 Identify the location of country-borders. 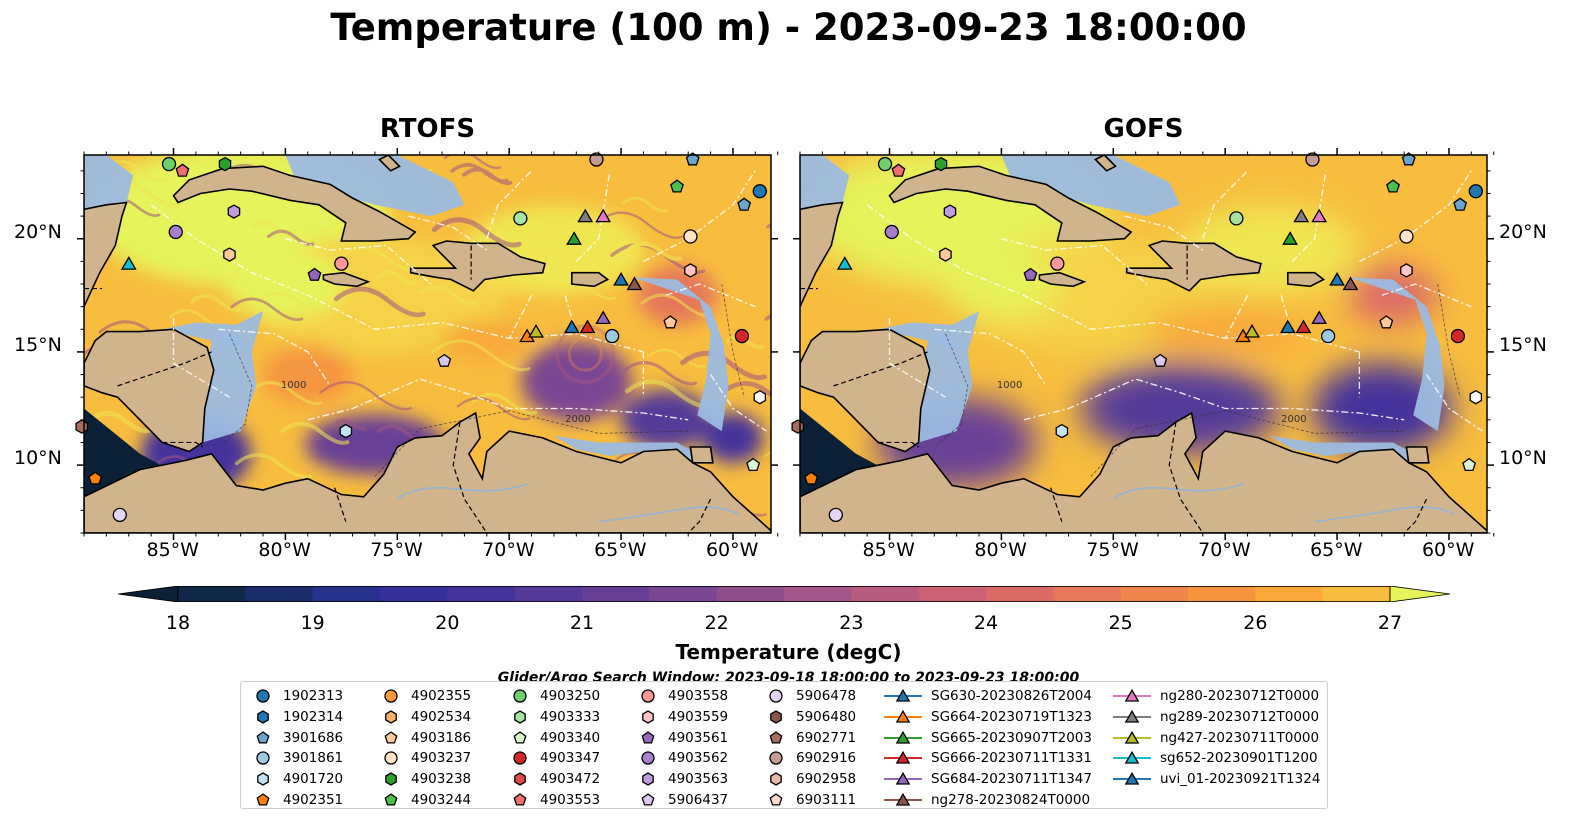
(398, 389).